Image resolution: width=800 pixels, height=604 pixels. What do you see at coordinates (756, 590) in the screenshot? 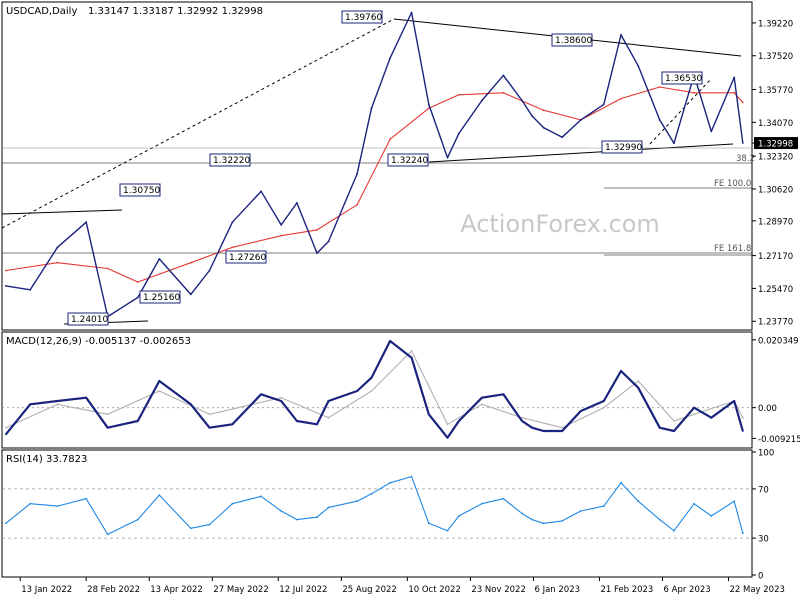
I see `x-tick-label: 22 May 2023` at bounding box center [756, 590].